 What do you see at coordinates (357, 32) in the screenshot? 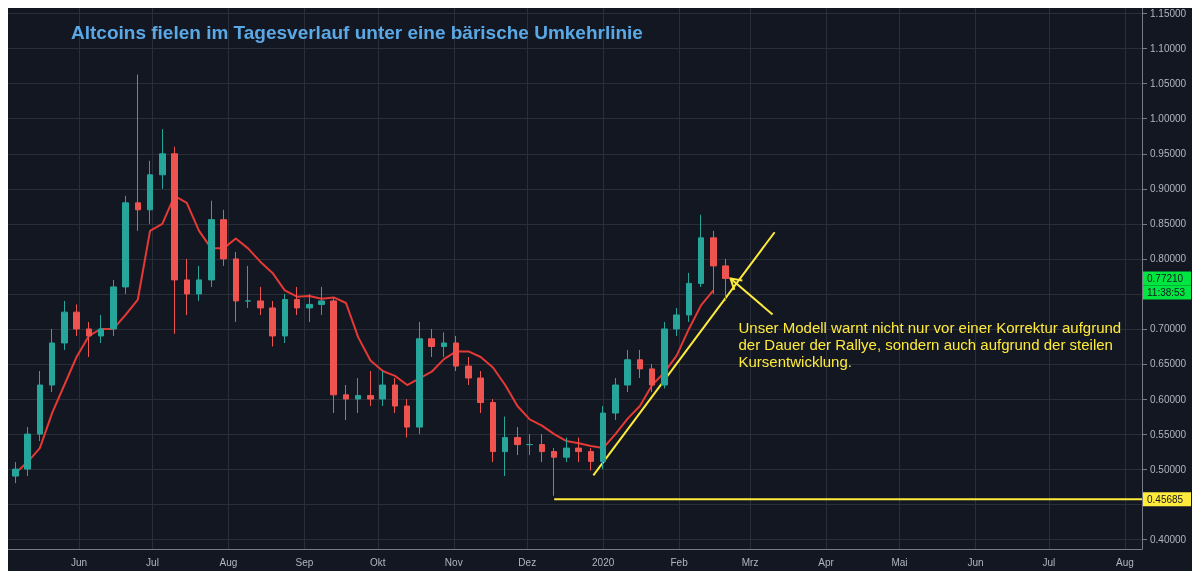
I see `text: Altcoins fielen im Tagesverlauf unter eine bärische Umkehrlinie` at bounding box center [357, 32].